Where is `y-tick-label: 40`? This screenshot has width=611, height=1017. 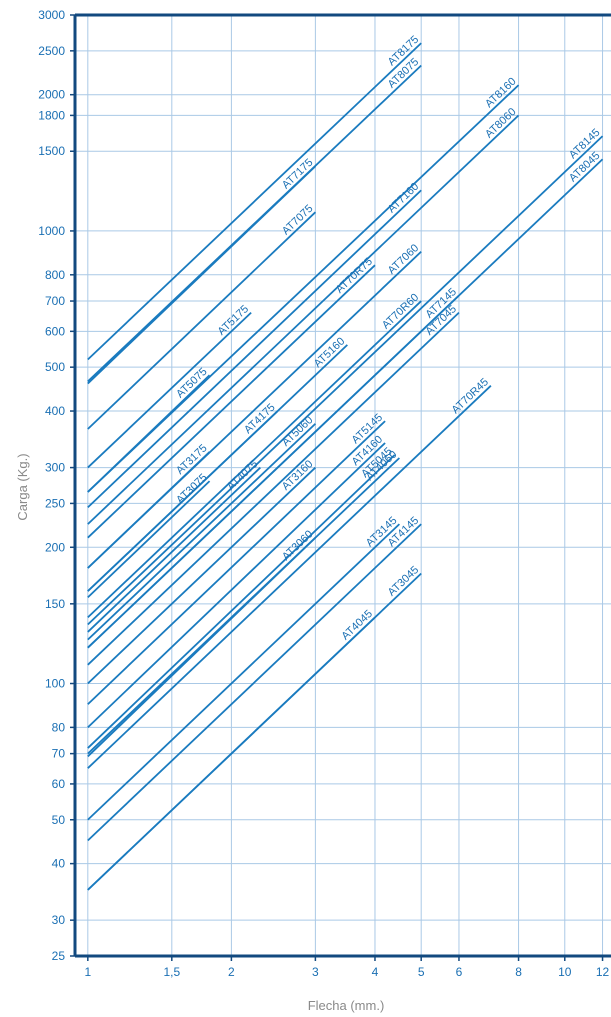 y-tick-label: 40 is located at coordinates (59, 864).